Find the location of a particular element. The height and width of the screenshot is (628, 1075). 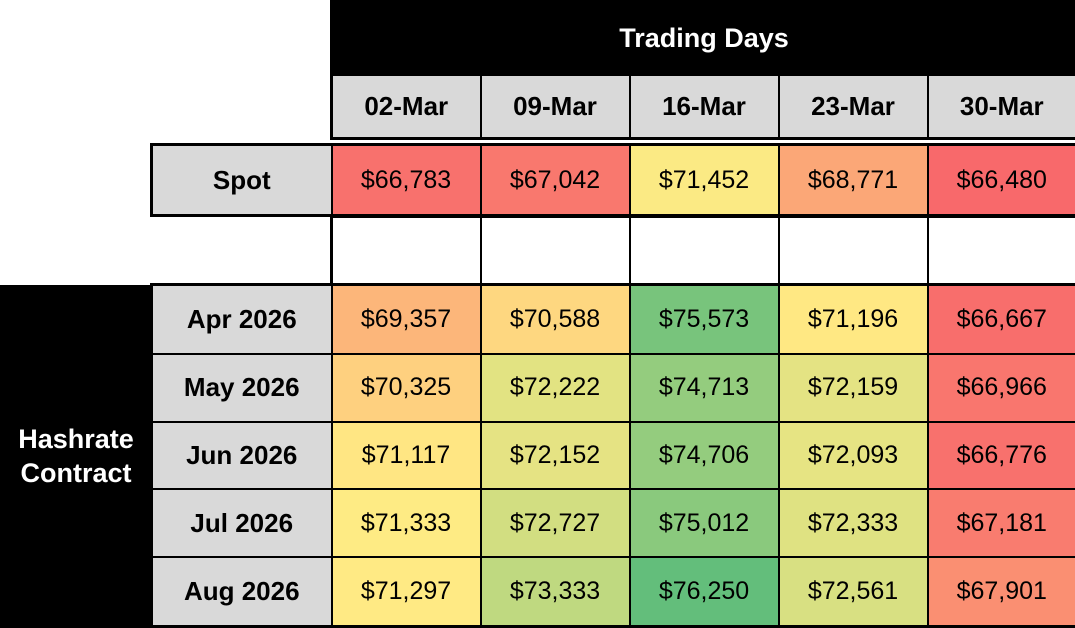

contract-value-cell: $69,357 is located at coordinates (406, 319).